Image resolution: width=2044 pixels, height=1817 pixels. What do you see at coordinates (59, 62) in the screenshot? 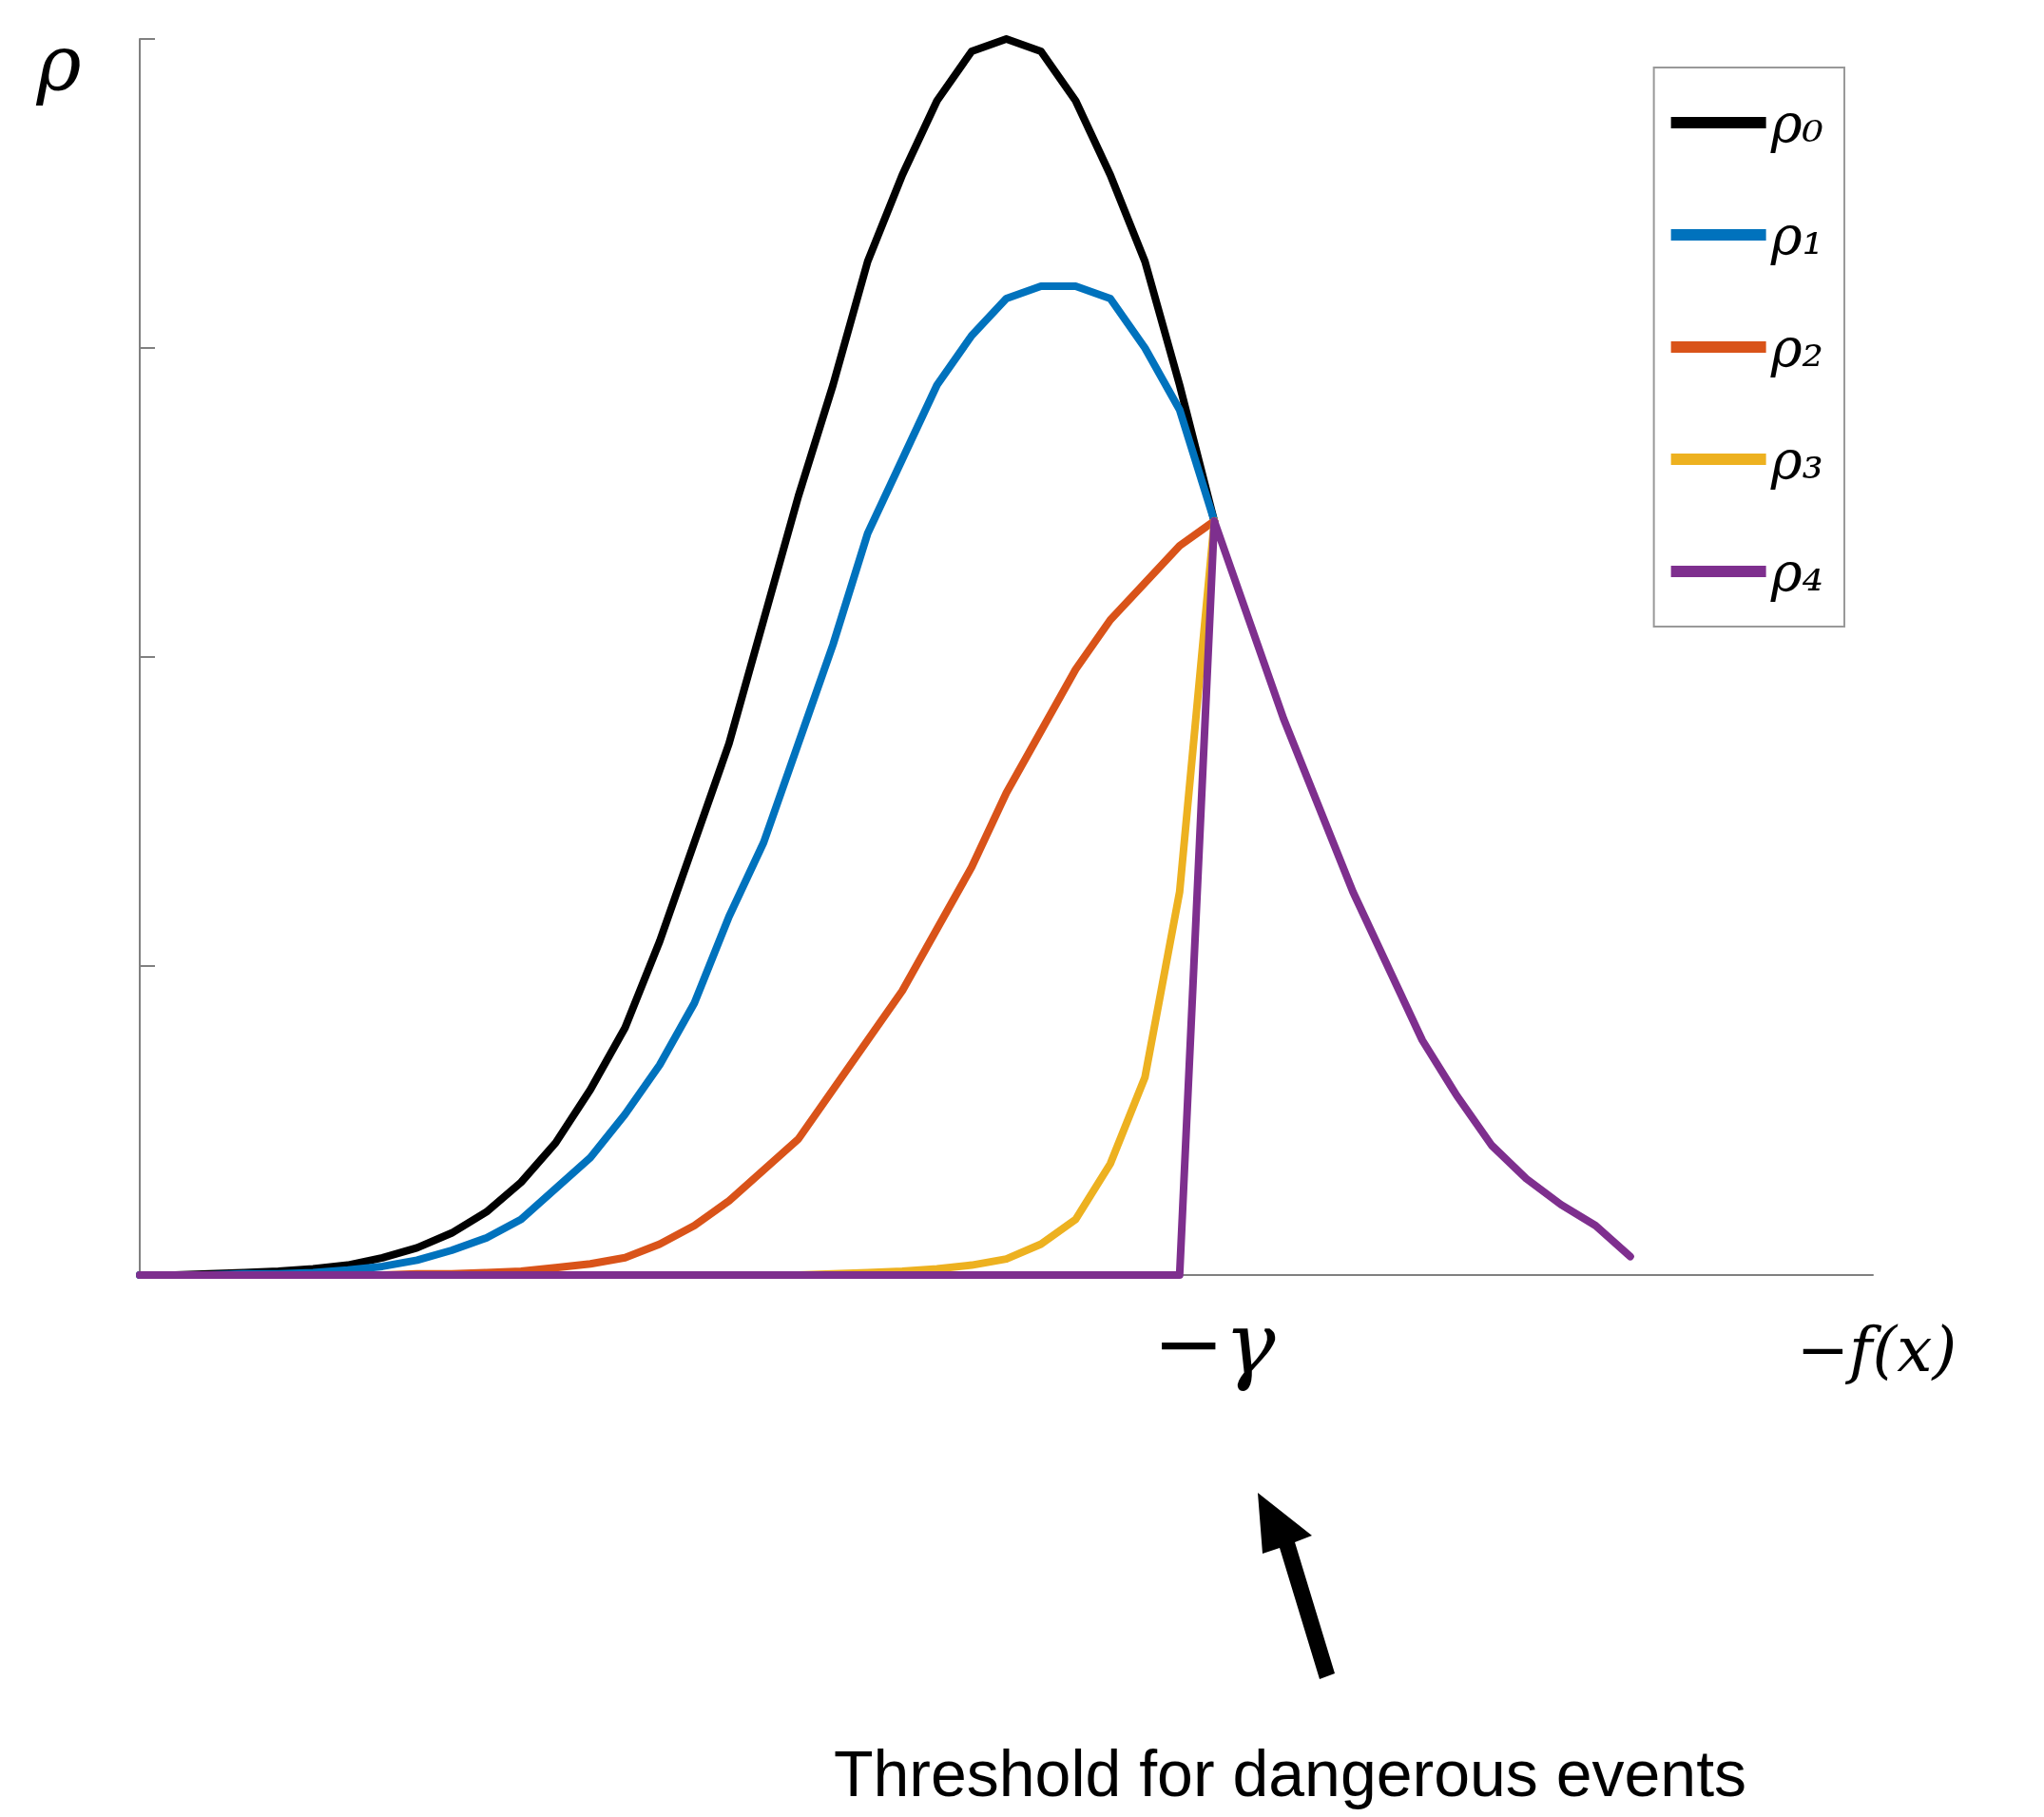
I see `y-axis-title: ρ` at bounding box center [59, 62].